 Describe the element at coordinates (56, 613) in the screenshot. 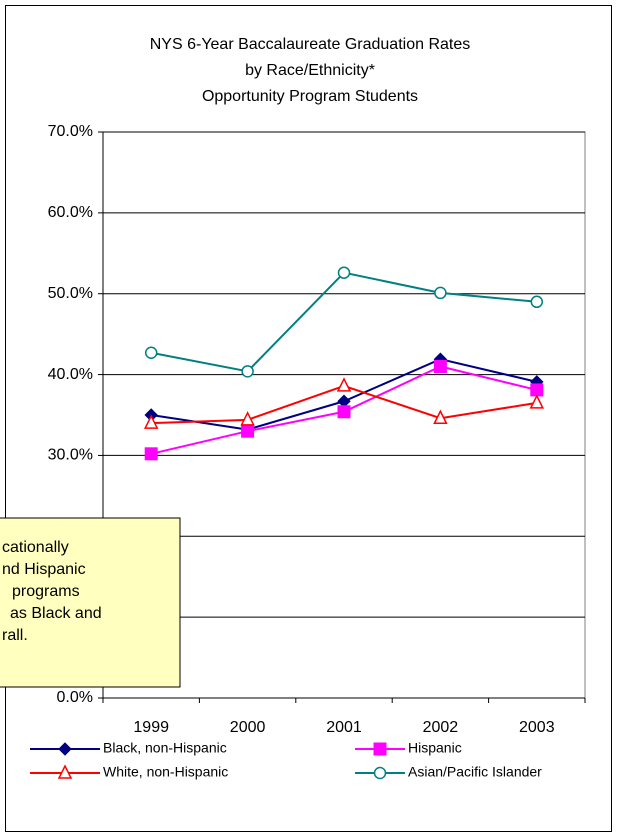

I see `annotation-text: as Black and` at that location.